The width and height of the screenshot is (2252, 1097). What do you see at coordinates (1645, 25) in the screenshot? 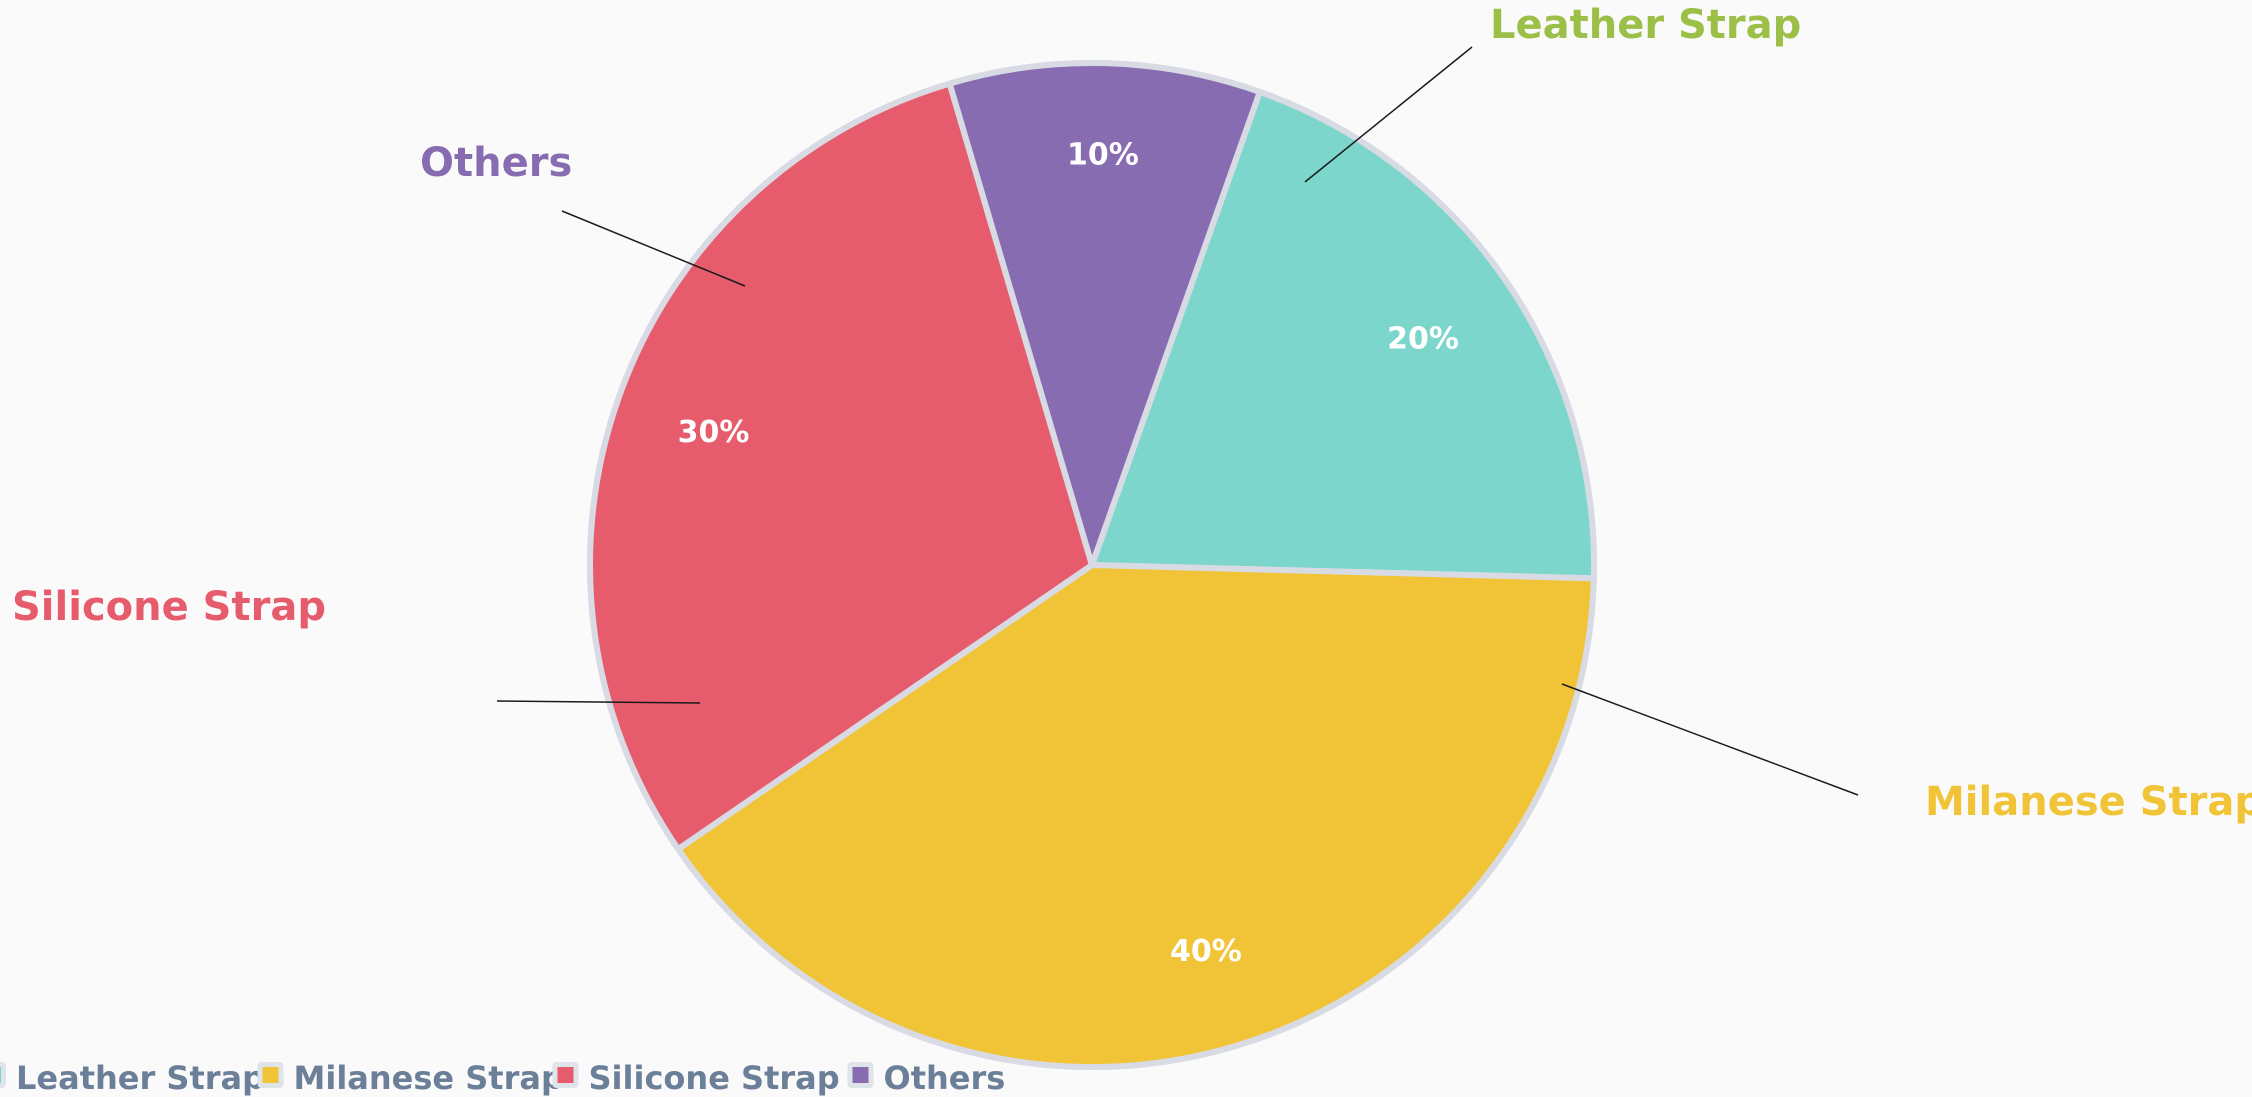
I see `category-label-leather-strap: Leather Strap` at bounding box center [1645, 25].